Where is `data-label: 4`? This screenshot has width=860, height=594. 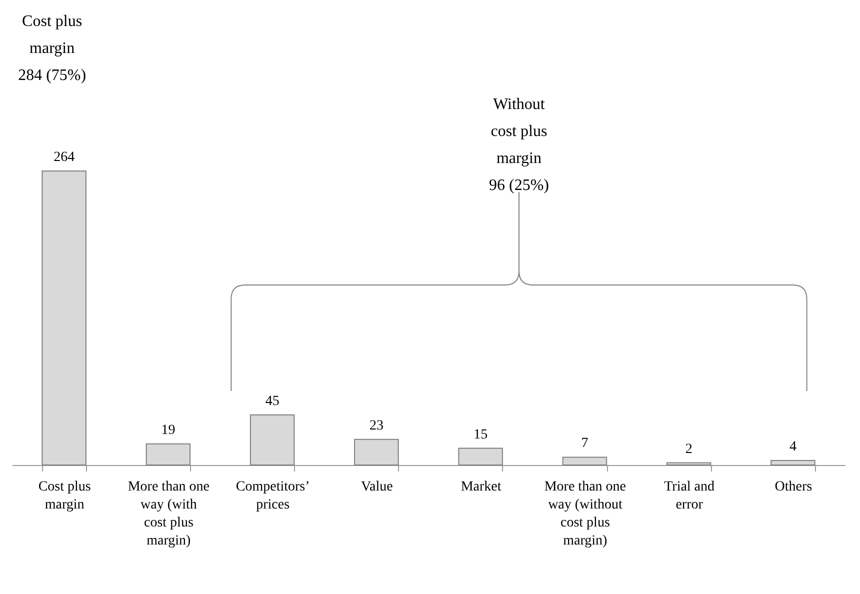 data-label: 4 is located at coordinates (792, 447).